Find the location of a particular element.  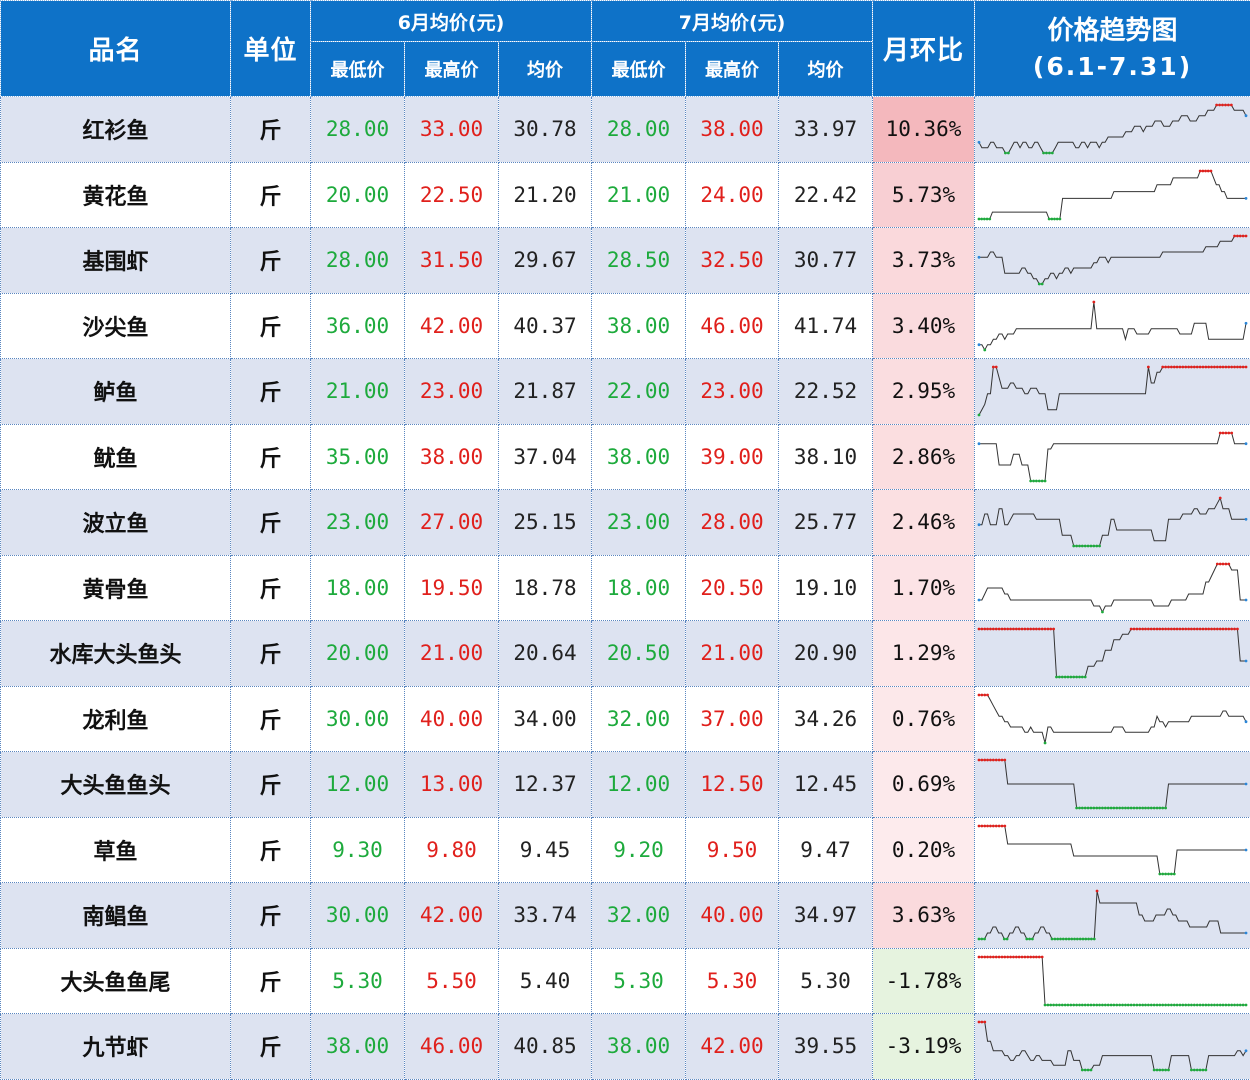

july-avg-price: 34.26 is located at coordinates (826, 718).